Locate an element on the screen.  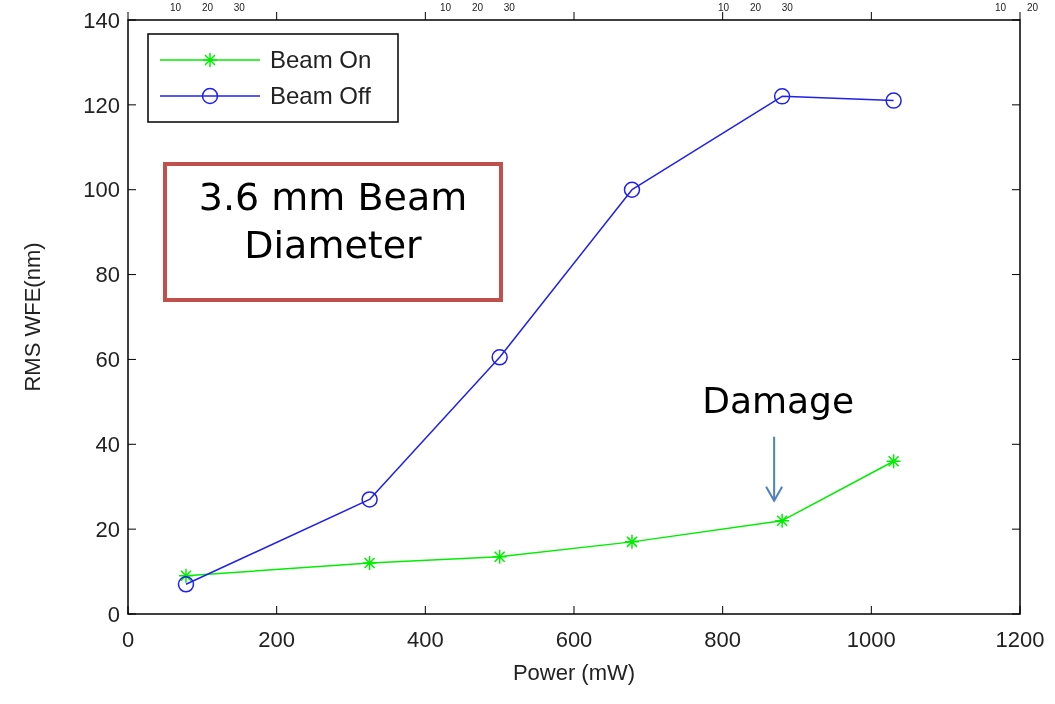
y-tick-label: 0 is located at coordinates (113, 614).